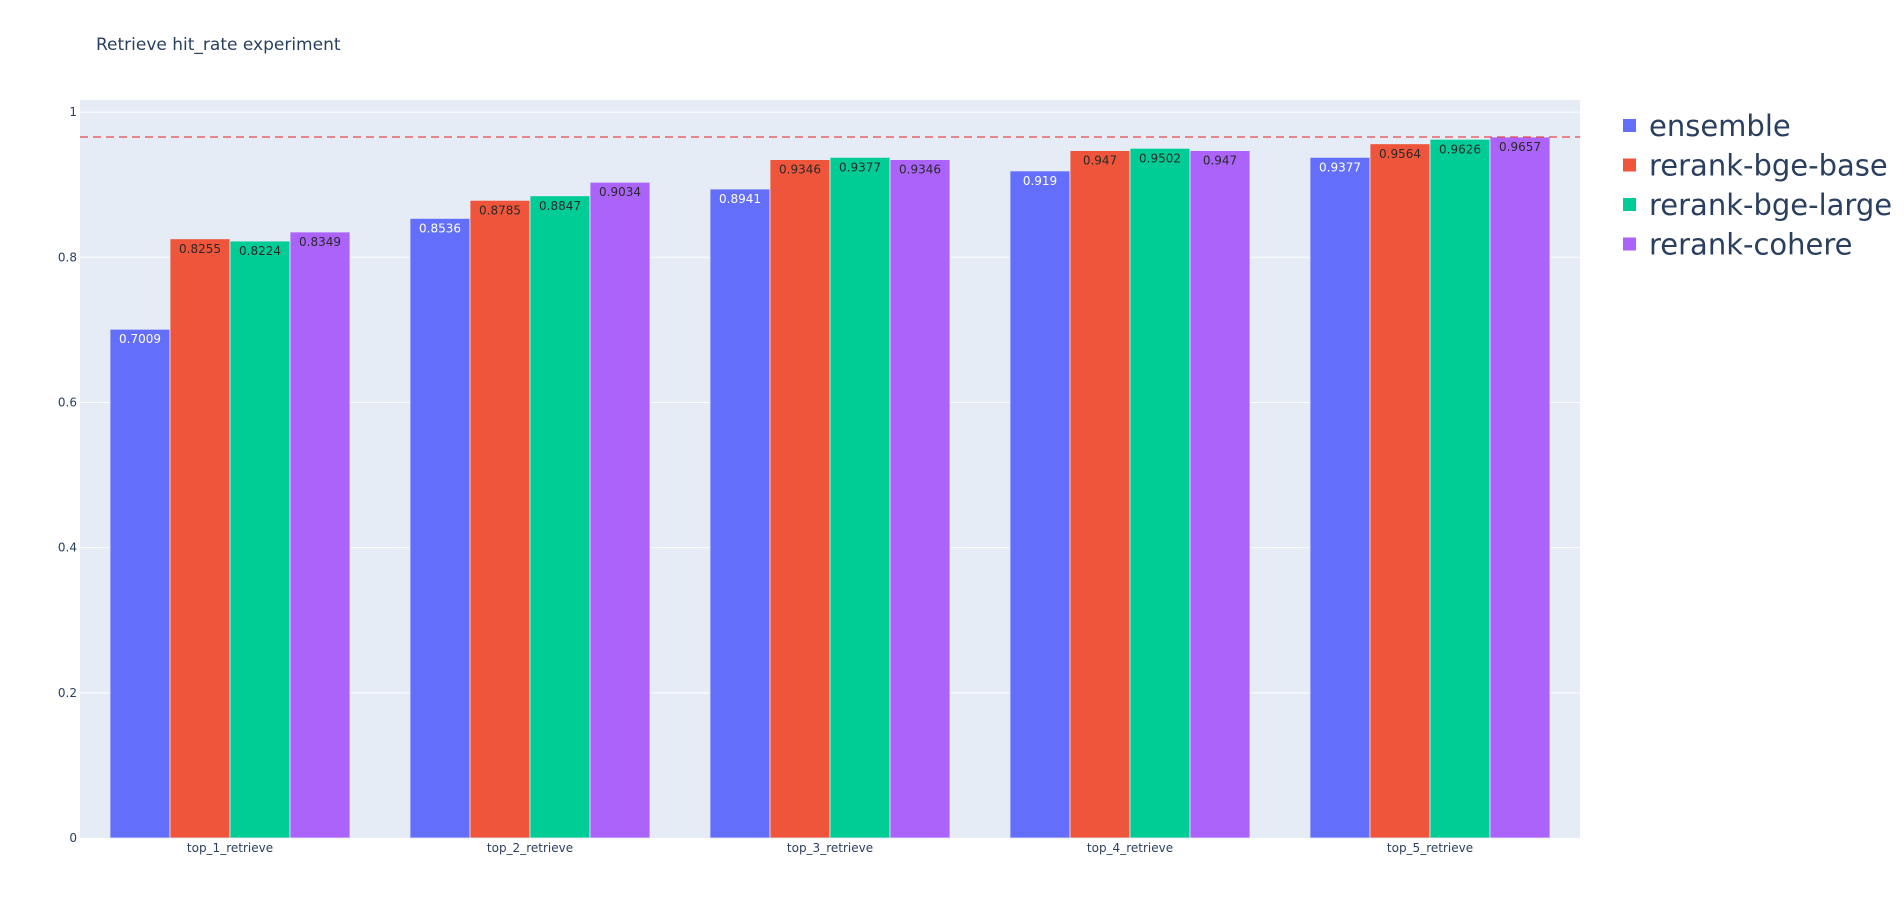 The height and width of the screenshot is (918, 1904). What do you see at coordinates (830, 848) in the screenshot?
I see `x-tick-label: top_3_retrieve` at bounding box center [830, 848].